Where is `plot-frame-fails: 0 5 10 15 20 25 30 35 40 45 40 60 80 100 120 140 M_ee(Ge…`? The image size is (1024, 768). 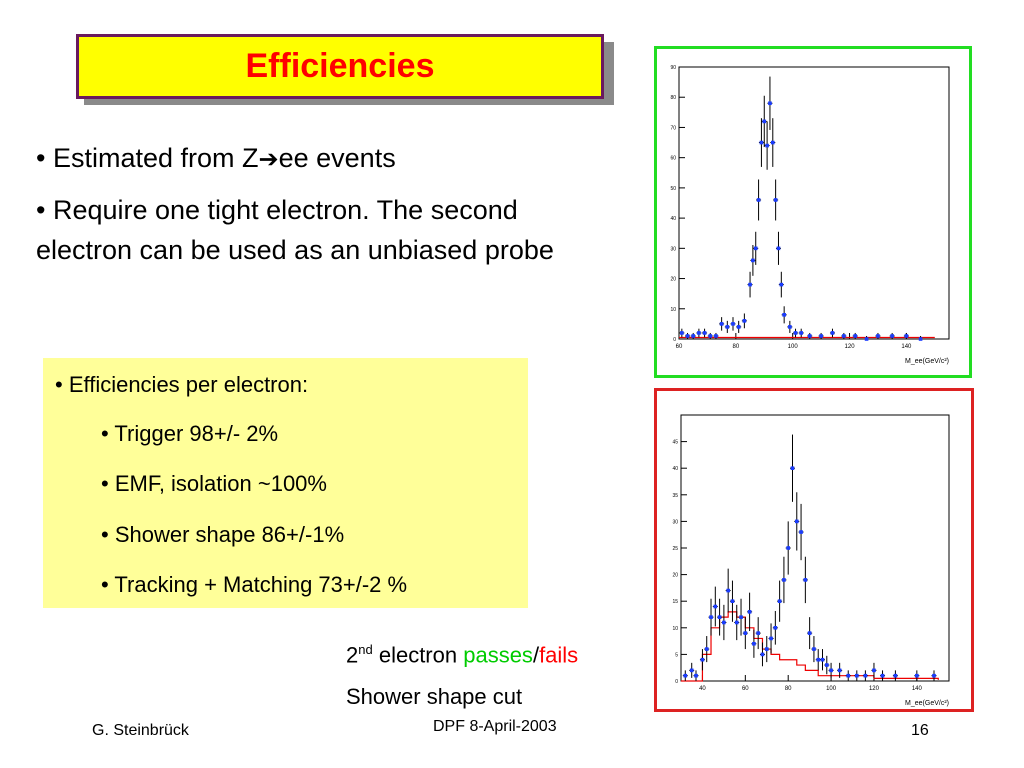 plot-frame-fails: 0 5 10 15 20 25 30 35 40 45 40 60 80 100 120 140 M_ee(Ge… is located at coordinates (814, 550).